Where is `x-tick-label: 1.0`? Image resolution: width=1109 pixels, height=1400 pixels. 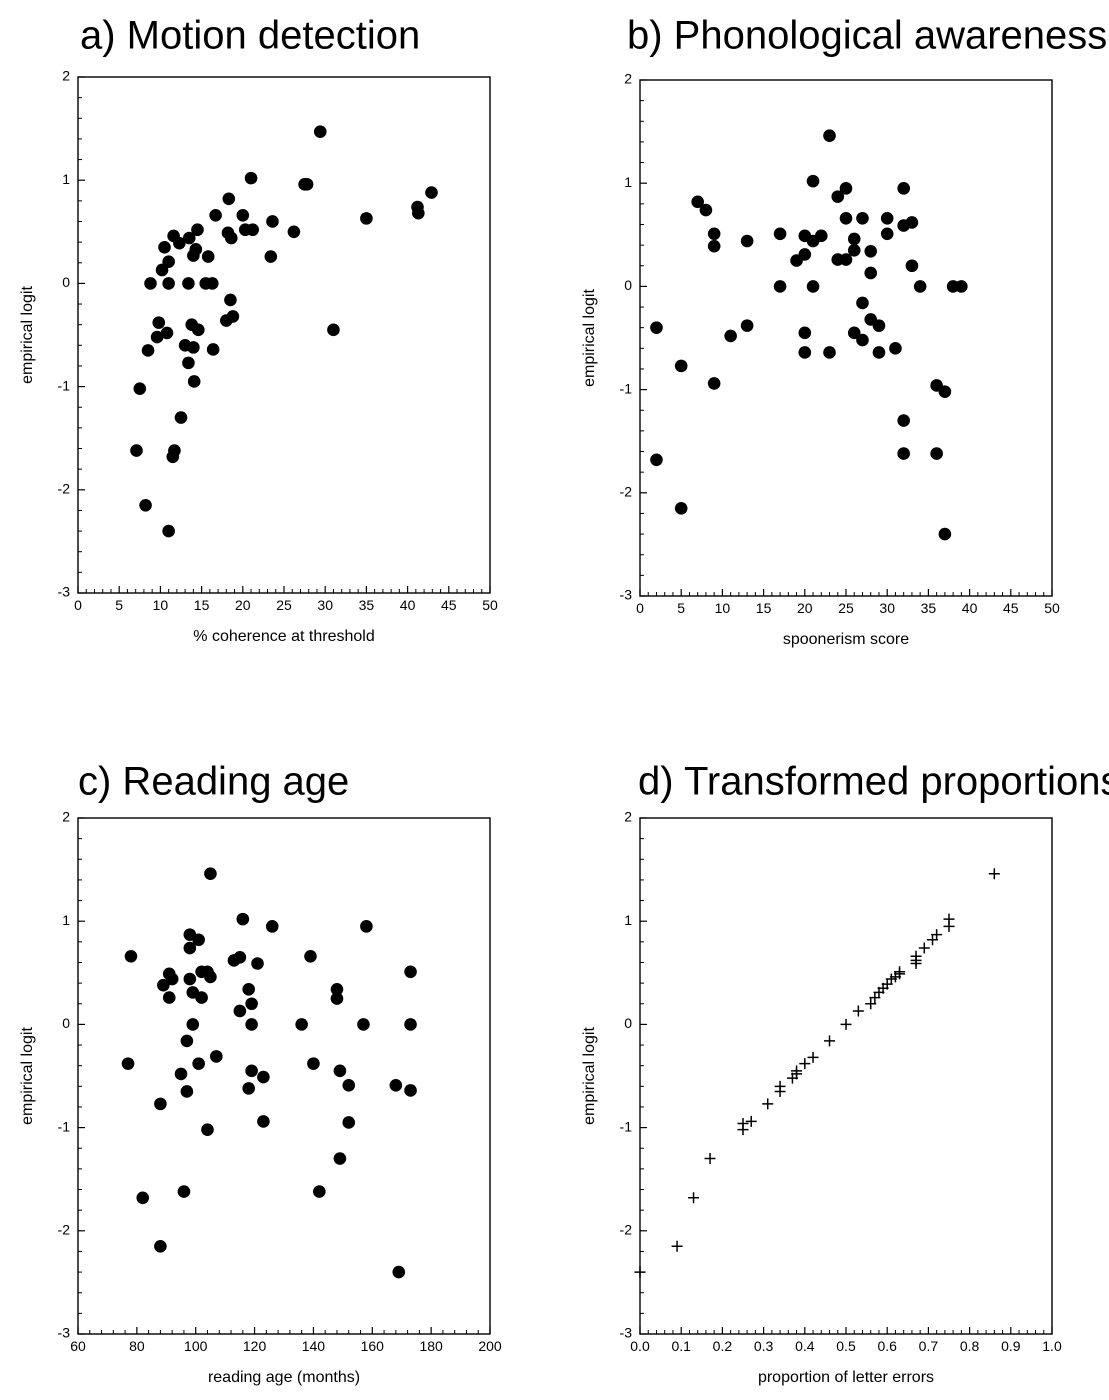 x-tick-label: 1.0 is located at coordinates (1052, 1346).